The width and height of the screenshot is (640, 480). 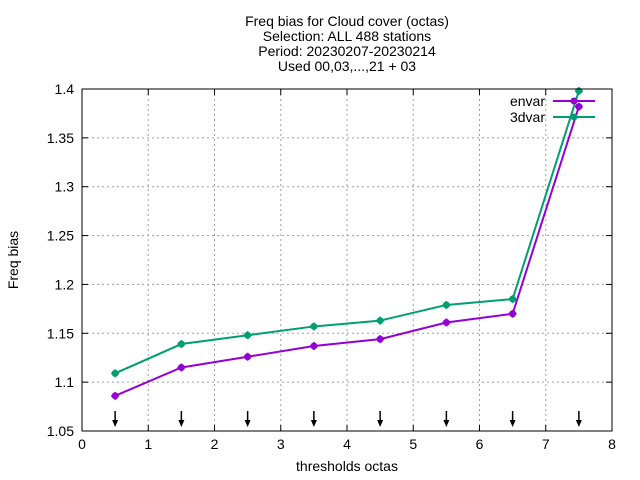 What do you see at coordinates (347, 419) in the screenshot?
I see `threshold-arrows` at bounding box center [347, 419].